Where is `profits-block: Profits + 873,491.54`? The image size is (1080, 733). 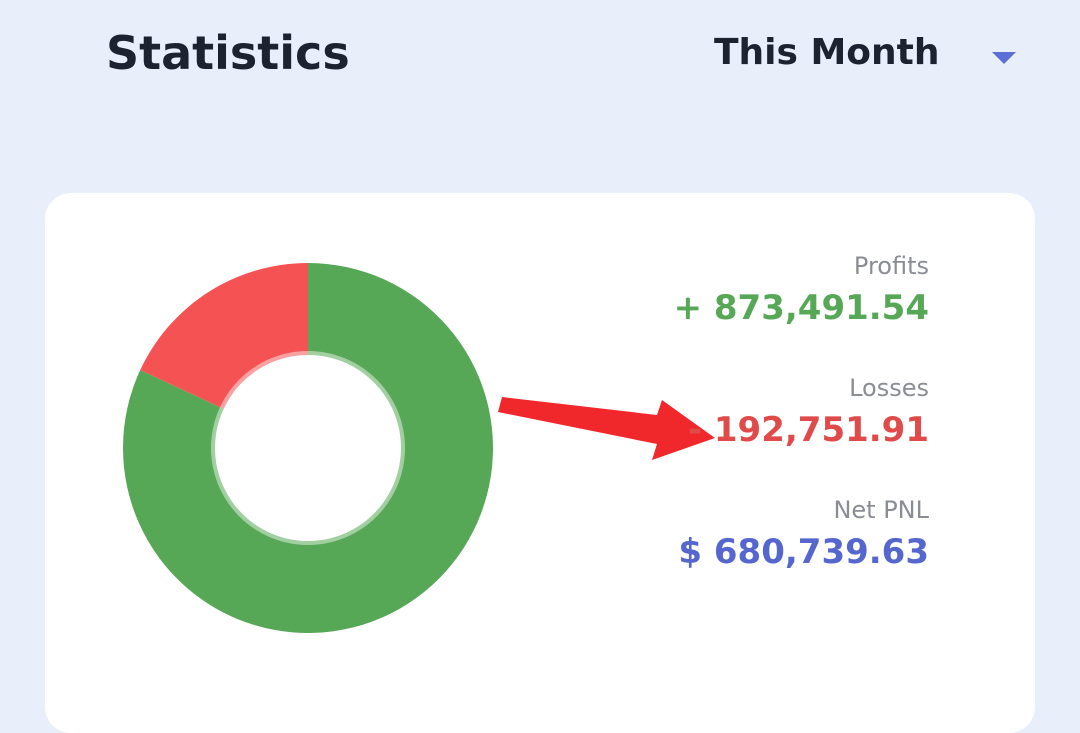 profits-block: Profits + 873,491.54 is located at coordinates (719, 312).